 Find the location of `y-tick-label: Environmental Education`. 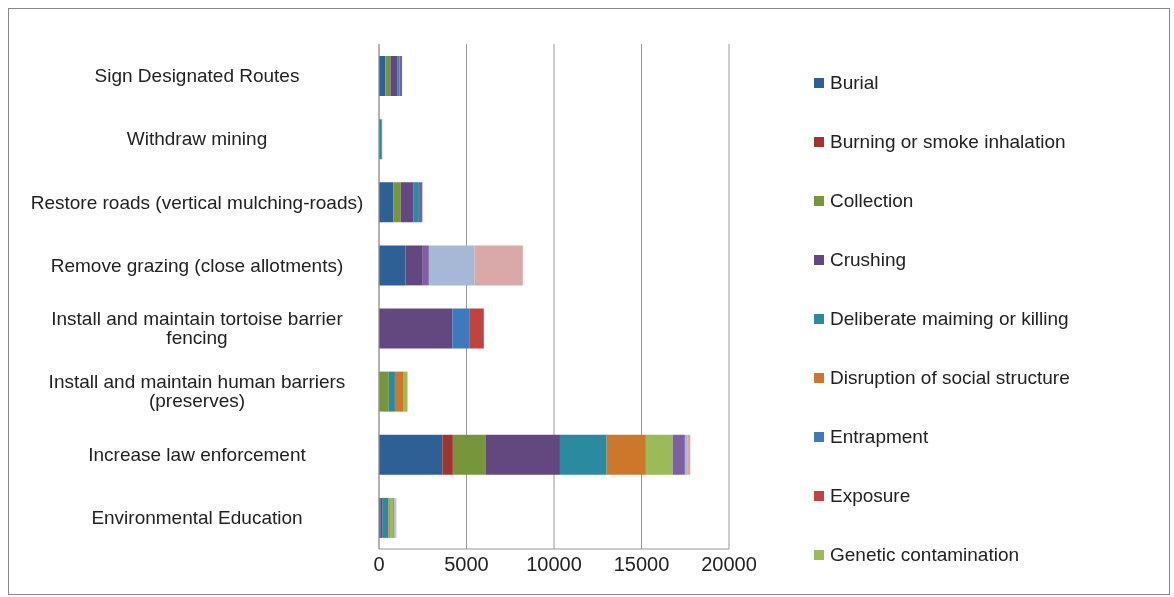

y-tick-label: Environmental Education is located at coordinates (197, 518).